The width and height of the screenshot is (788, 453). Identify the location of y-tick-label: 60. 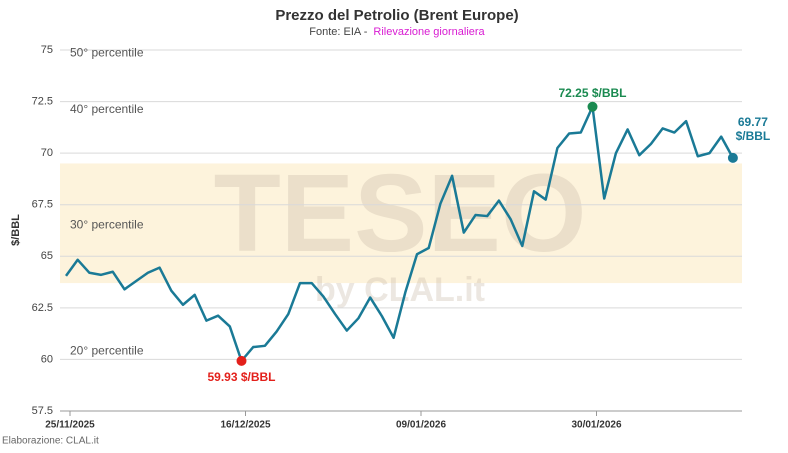
(47, 359).